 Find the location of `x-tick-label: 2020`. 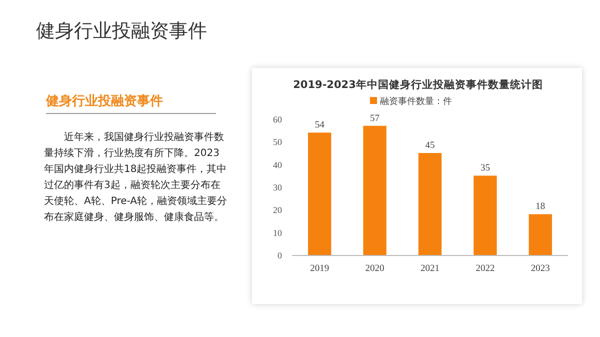

x-tick-label: 2020 is located at coordinates (375, 269).